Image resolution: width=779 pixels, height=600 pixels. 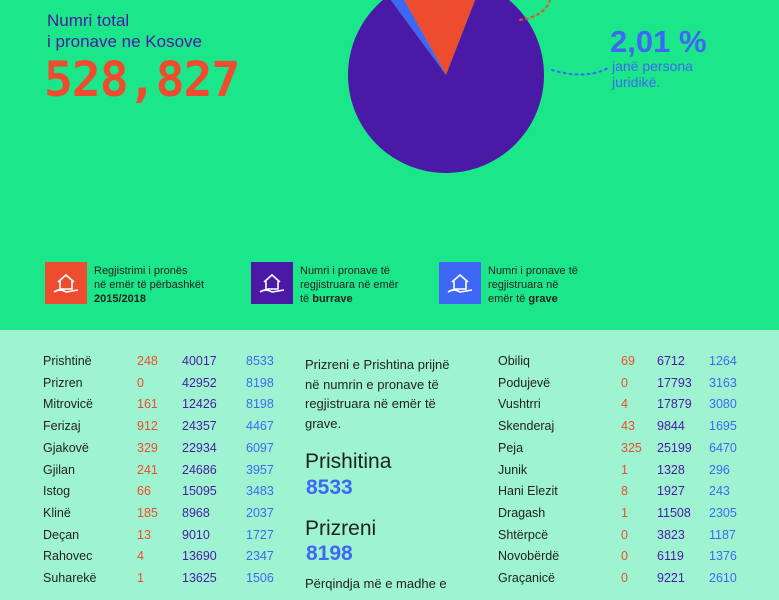 I want to click on women-count: 1506, so click(x=260, y=578).